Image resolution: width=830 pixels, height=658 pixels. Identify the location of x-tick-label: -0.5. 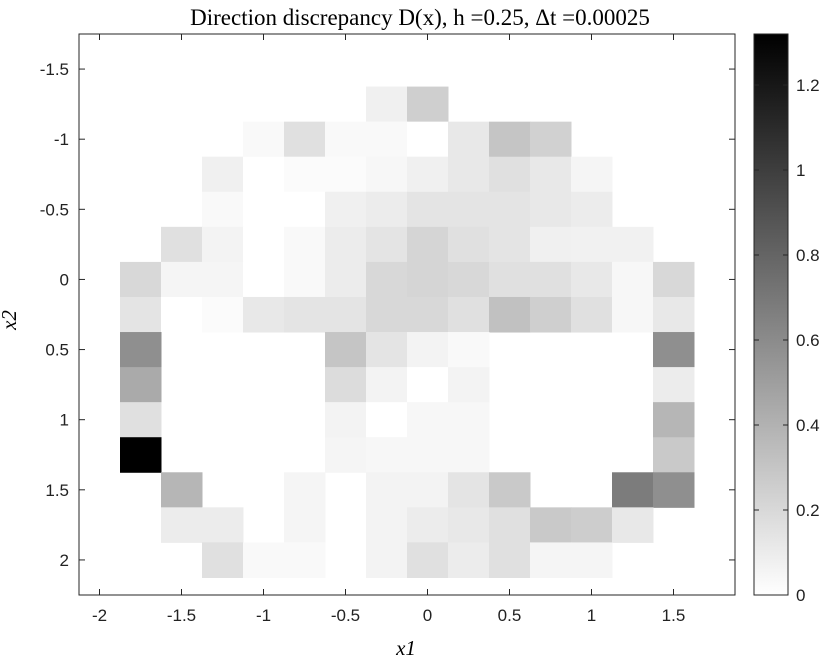
(345, 615).